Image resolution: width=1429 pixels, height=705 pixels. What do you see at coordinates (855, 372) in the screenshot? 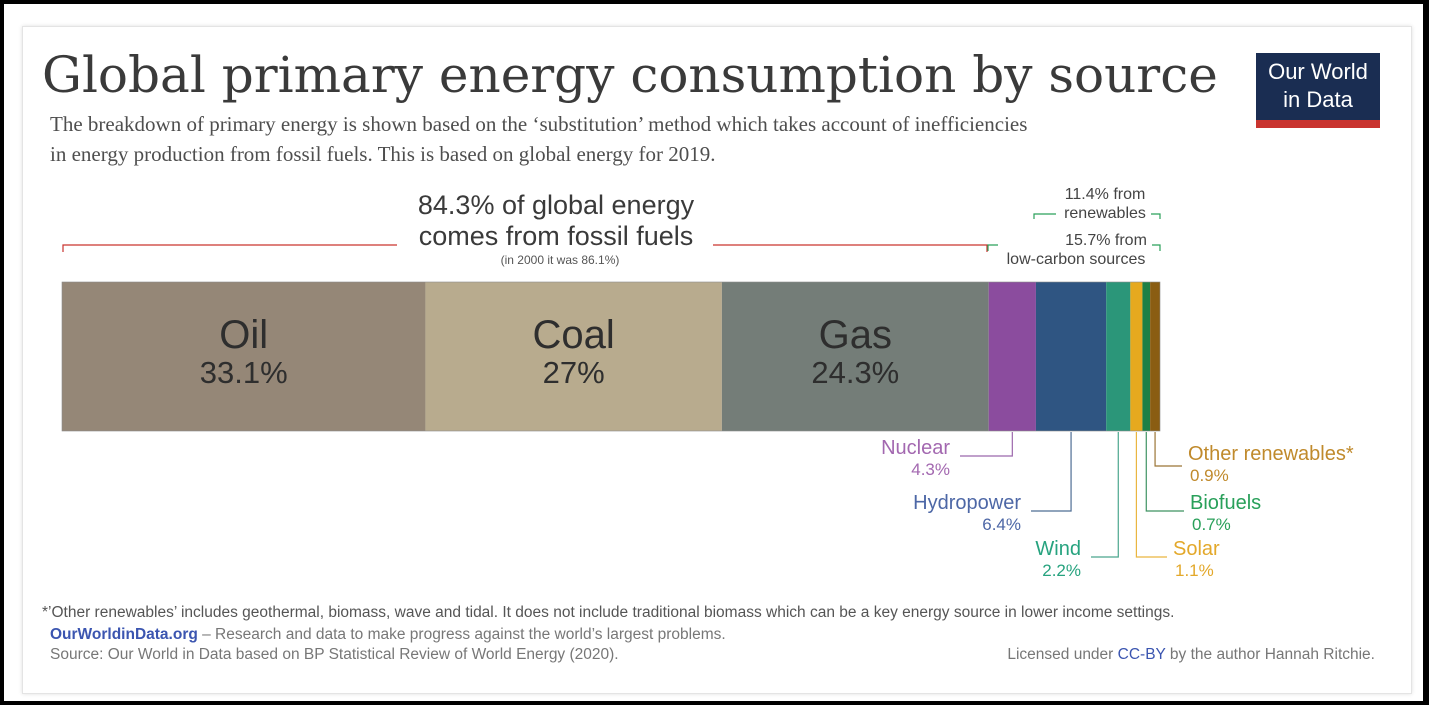
I see `segment-value-gas: 24.3%` at bounding box center [855, 372].